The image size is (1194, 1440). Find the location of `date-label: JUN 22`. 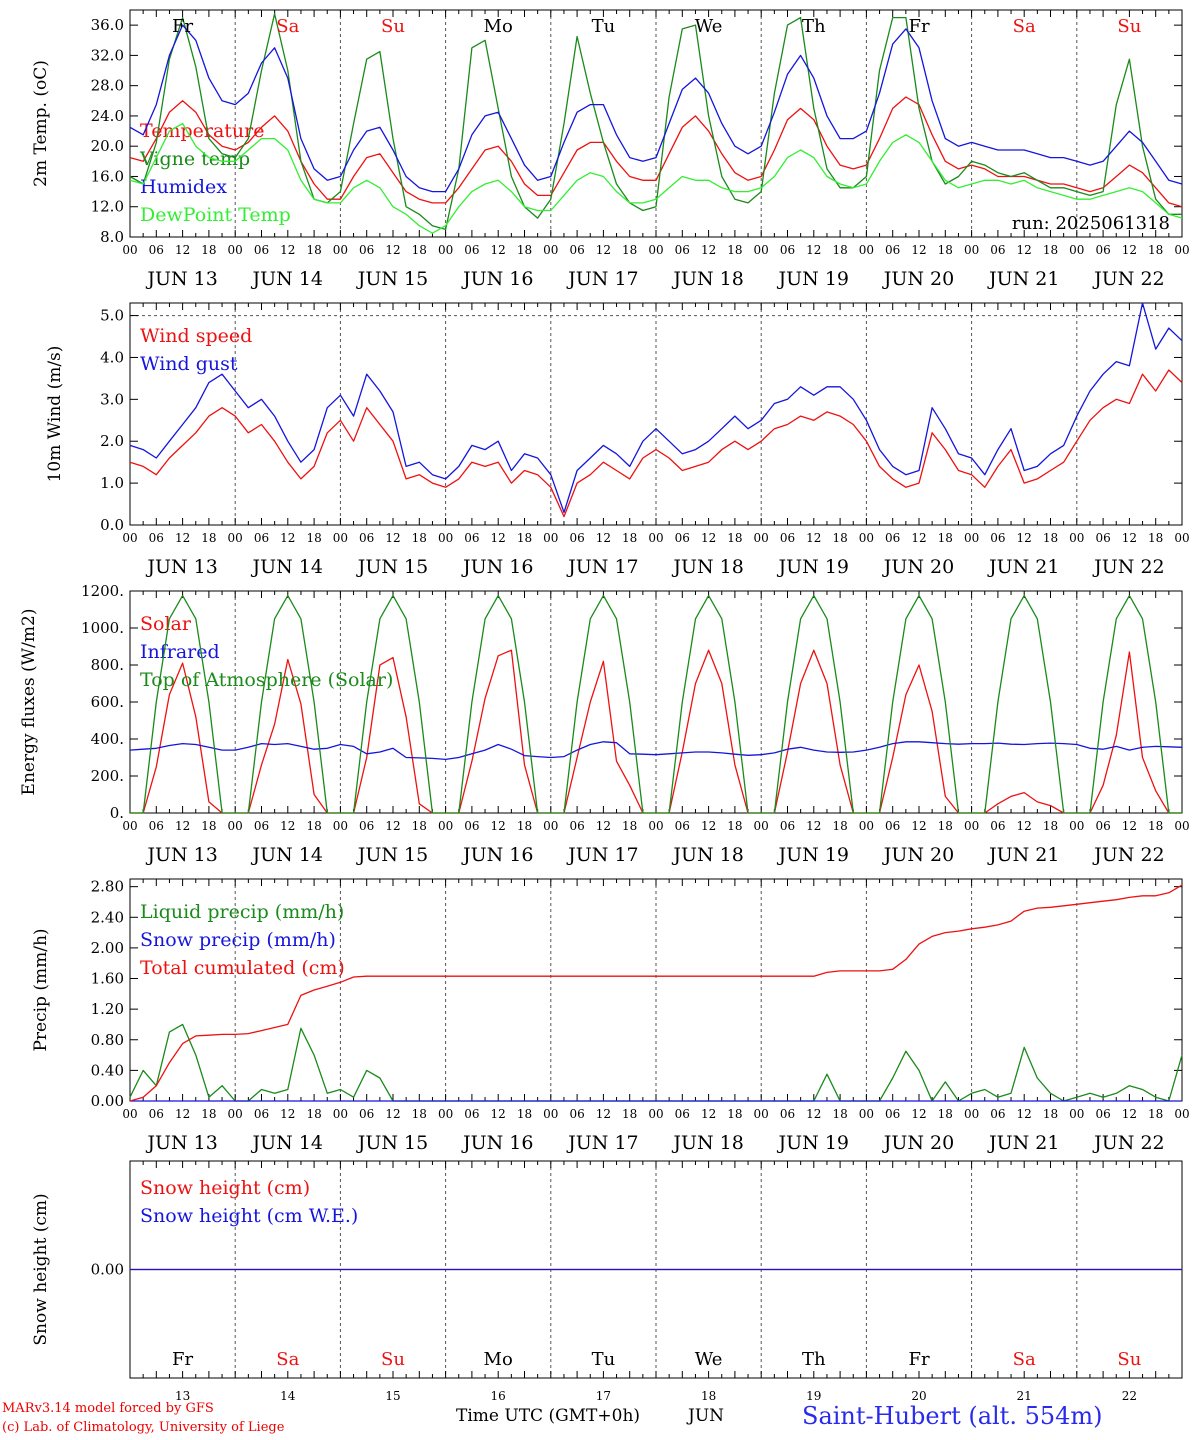

date-label: JUN 22 is located at coordinates (1128, 855).